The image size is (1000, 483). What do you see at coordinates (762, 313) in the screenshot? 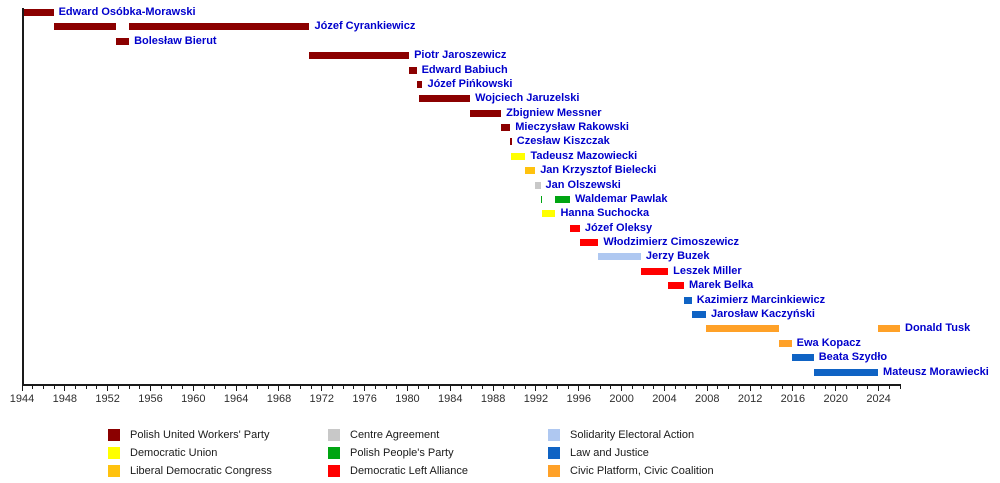
I see `pm-name-label: Jarosław Kaczyński` at bounding box center [762, 313].